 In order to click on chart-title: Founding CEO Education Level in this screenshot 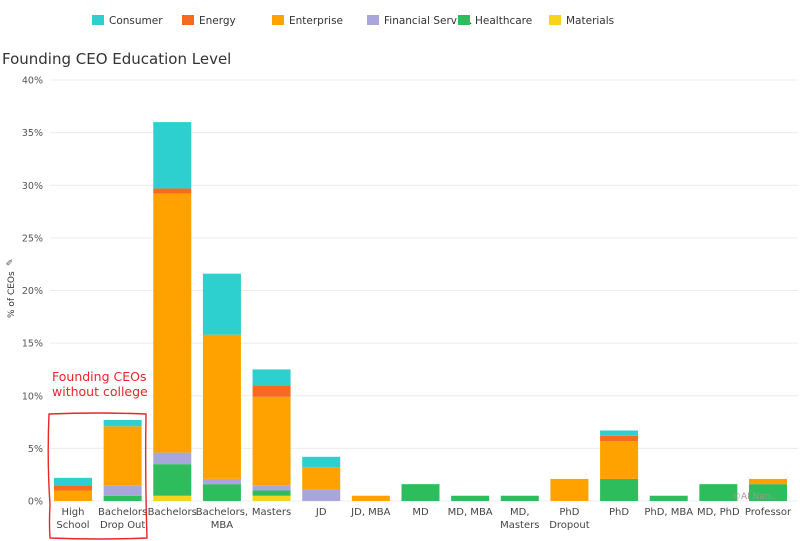, I will do `click(116, 59)`.